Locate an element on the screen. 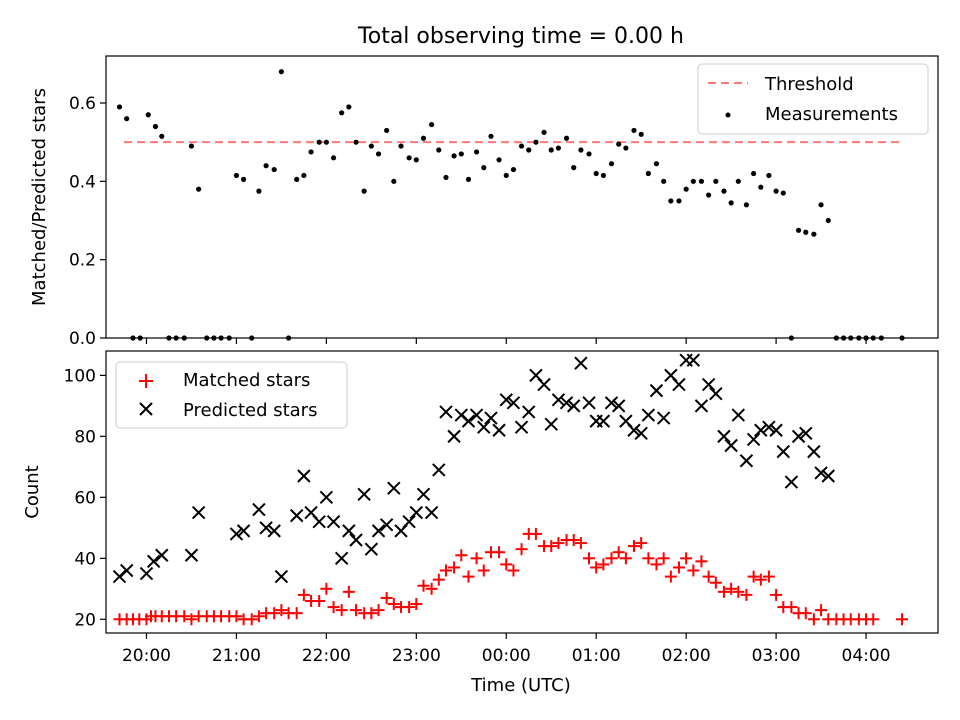 The width and height of the screenshot is (960, 720). bottom-x-tick-label: 02:00 is located at coordinates (686, 656).